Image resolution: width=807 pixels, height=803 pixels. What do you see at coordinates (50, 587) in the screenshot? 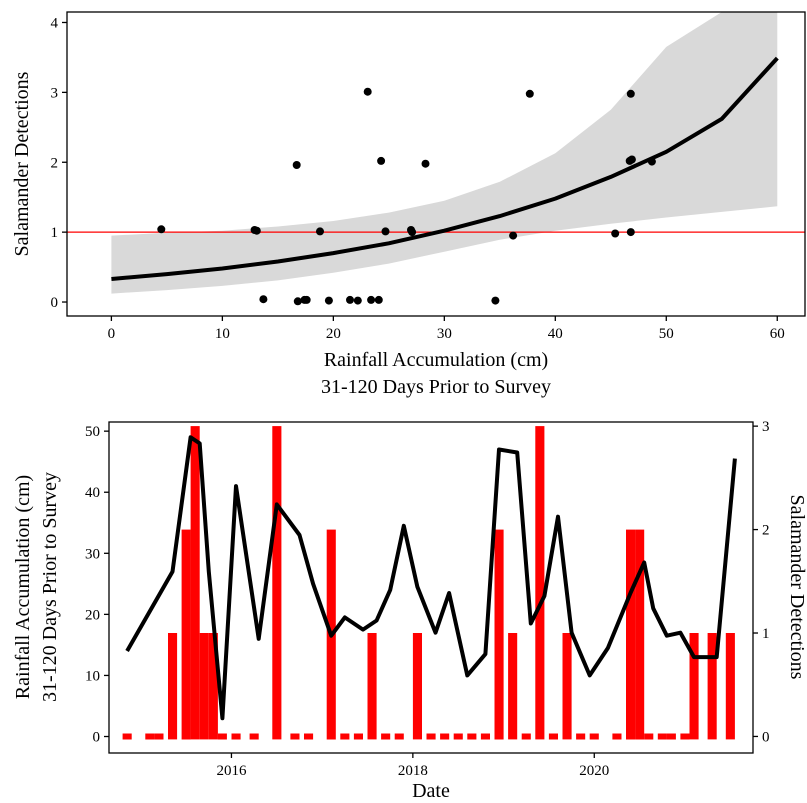
I see `bottom-y-axis-title-line2: 31-120 Days Prior to Survey` at bounding box center [50, 587].